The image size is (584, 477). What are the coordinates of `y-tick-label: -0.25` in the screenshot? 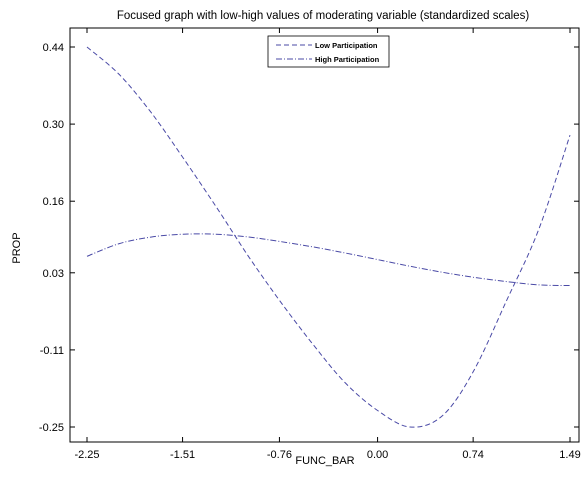 It's located at (51, 428).